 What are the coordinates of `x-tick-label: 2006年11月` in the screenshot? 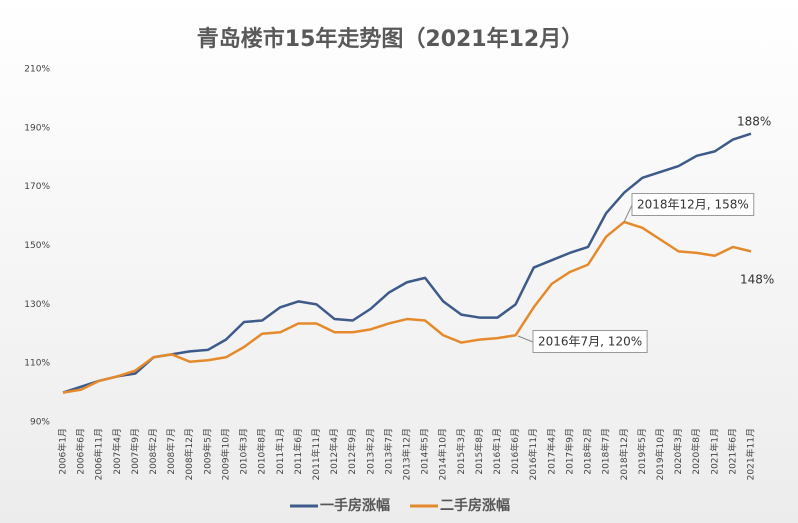 It's located at (99, 454).